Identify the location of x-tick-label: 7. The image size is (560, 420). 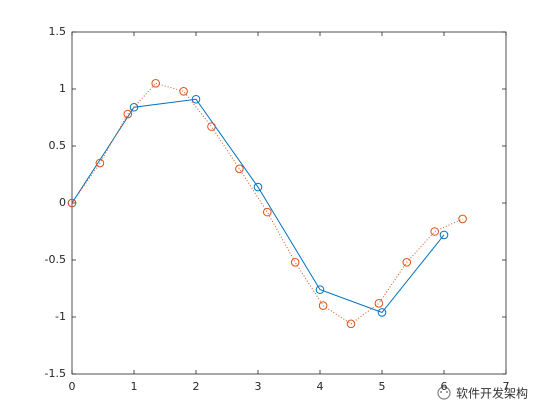
(506, 386).